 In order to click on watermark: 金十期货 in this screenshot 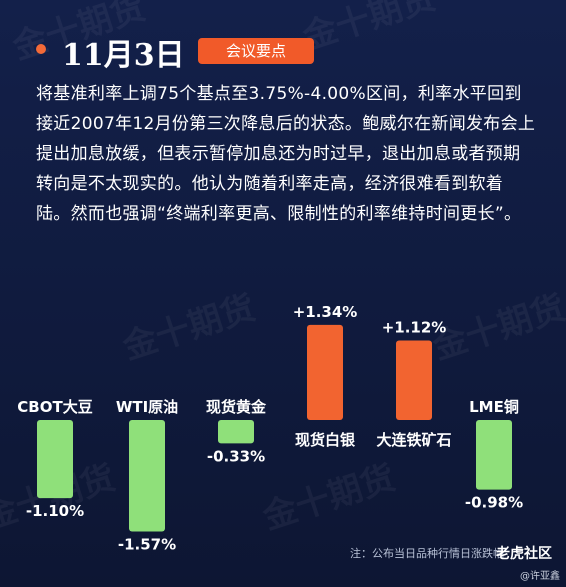, I will do `click(369, 29)`.